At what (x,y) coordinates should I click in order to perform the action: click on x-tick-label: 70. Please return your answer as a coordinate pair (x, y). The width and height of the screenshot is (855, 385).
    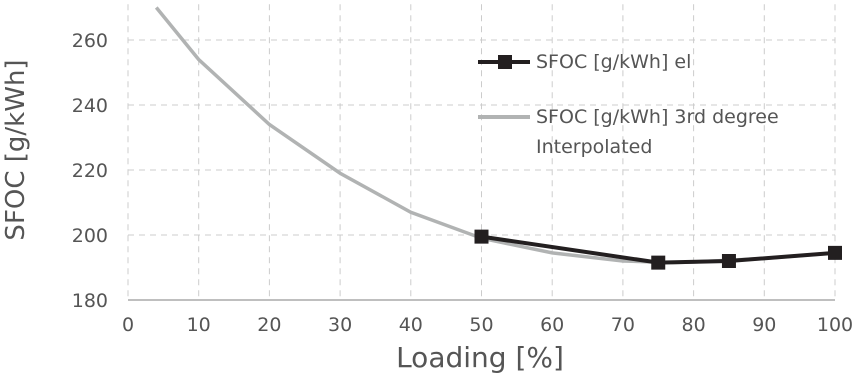
    Looking at the image, I should click on (623, 325).